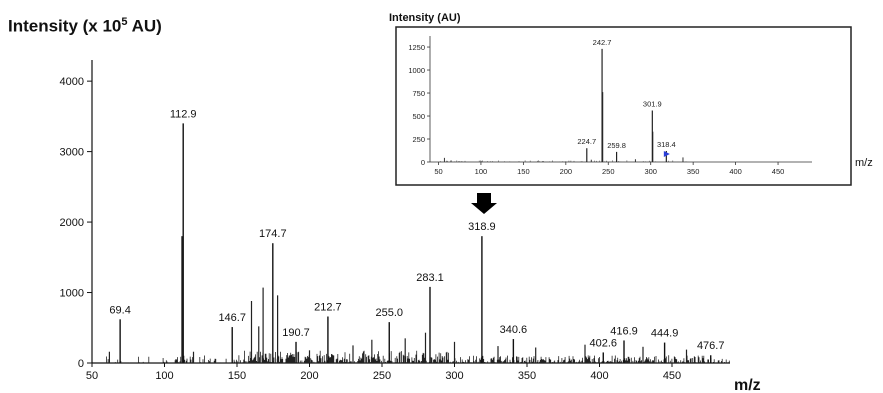 This screenshot has height=393, width=883. What do you see at coordinates (481, 171) in the screenshot?
I see `inset-x-tick-label: 100` at bounding box center [481, 171].